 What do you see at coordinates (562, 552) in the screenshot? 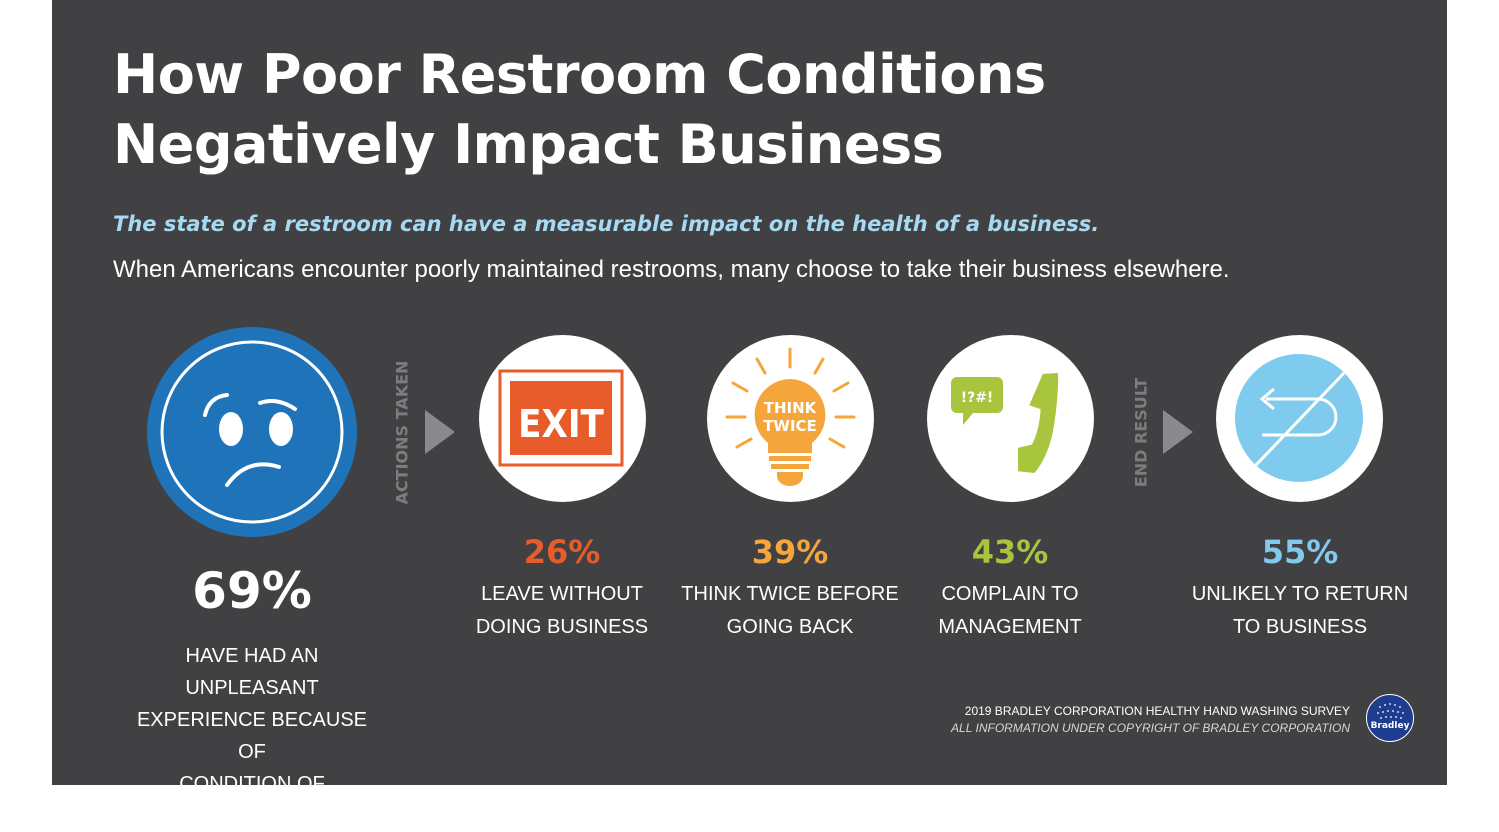
I see `stat-leave-value: 26%` at bounding box center [562, 552].